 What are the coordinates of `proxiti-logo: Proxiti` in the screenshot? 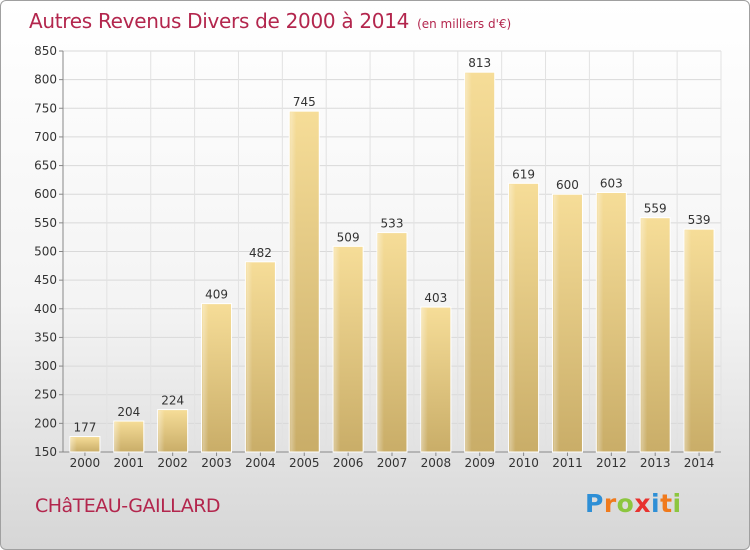 It's located at (633, 503).